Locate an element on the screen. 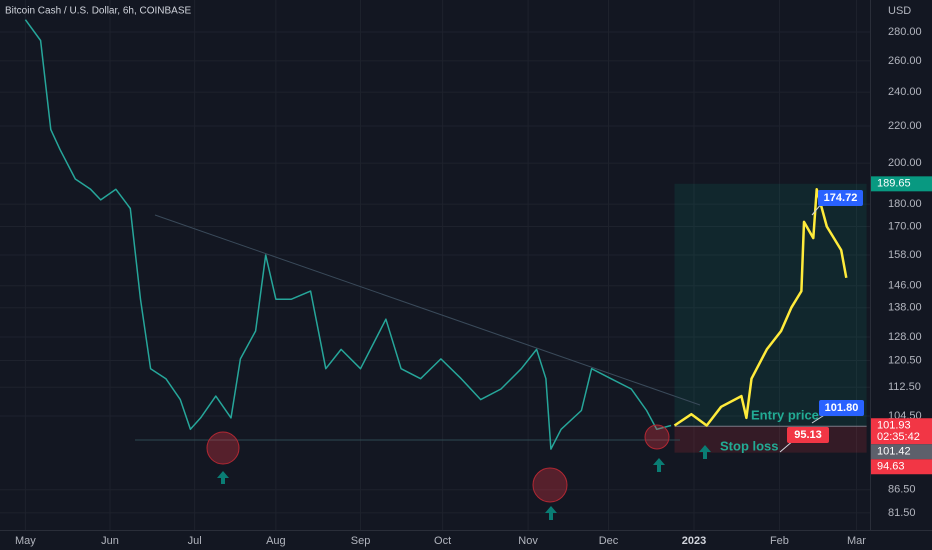  y-tick-label: 86.50 is located at coordinates (902, 490).